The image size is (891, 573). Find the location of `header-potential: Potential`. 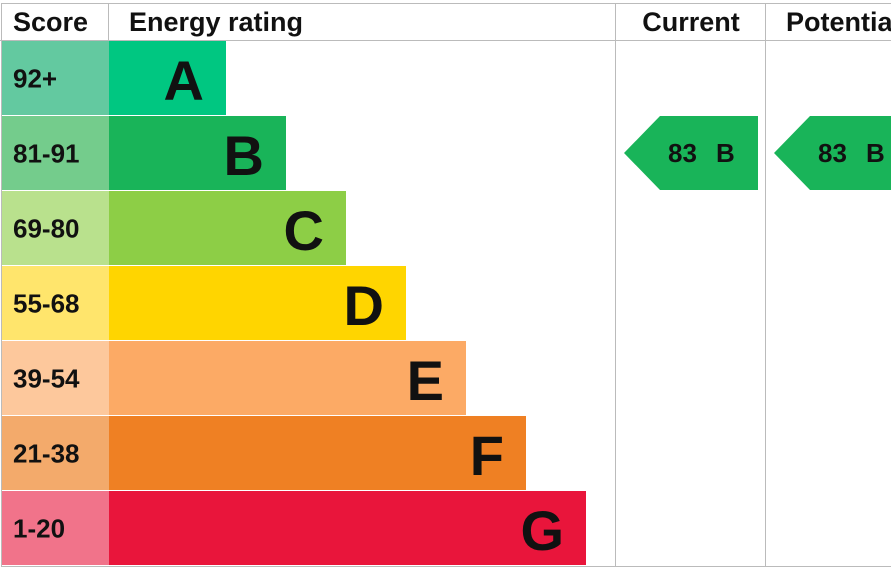

header-potential: Potential is located at coordinates (838, 22).